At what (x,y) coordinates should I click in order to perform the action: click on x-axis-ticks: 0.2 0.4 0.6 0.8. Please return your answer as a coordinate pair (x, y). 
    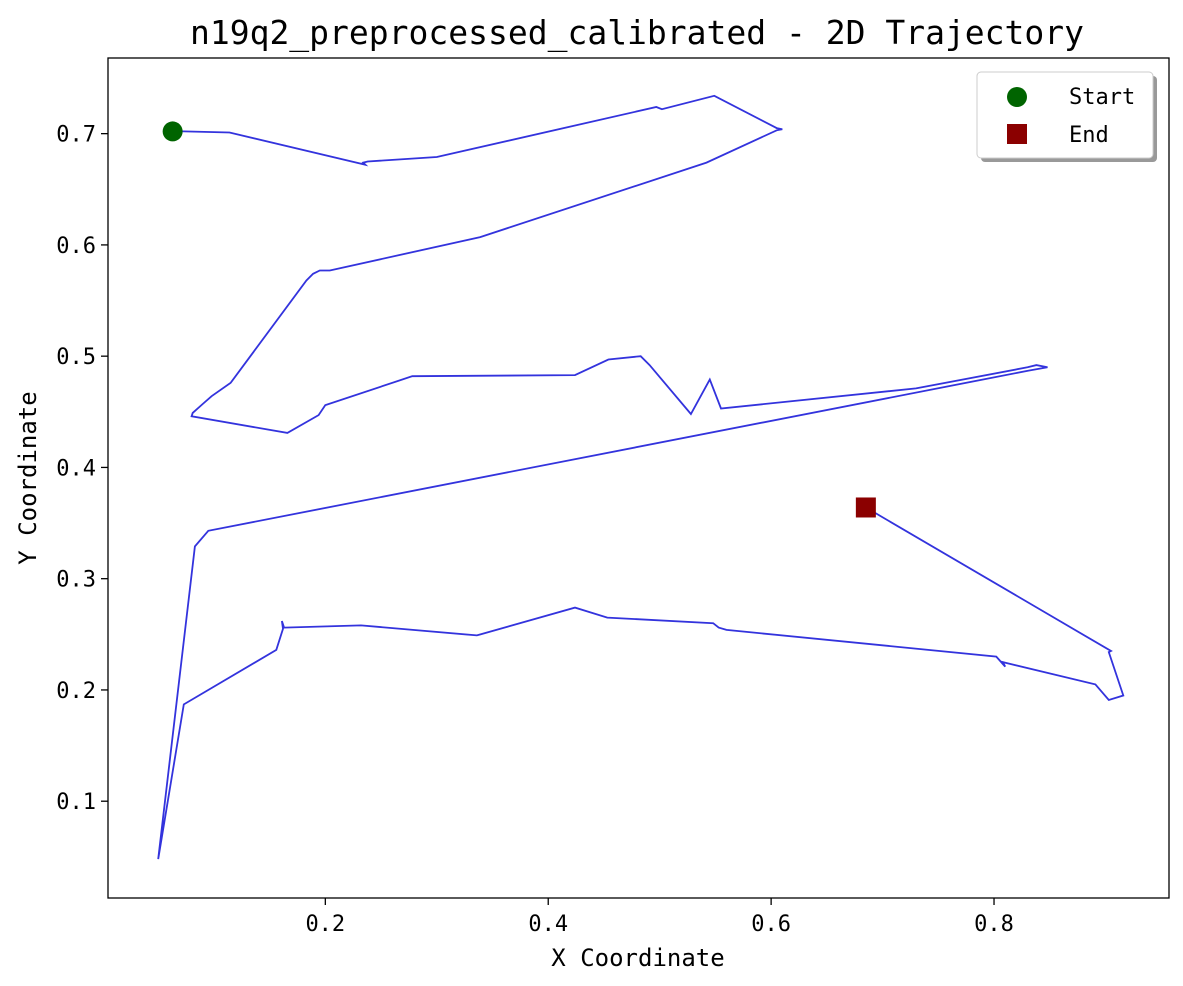
    Looking at the image, I should click on (659, 917).